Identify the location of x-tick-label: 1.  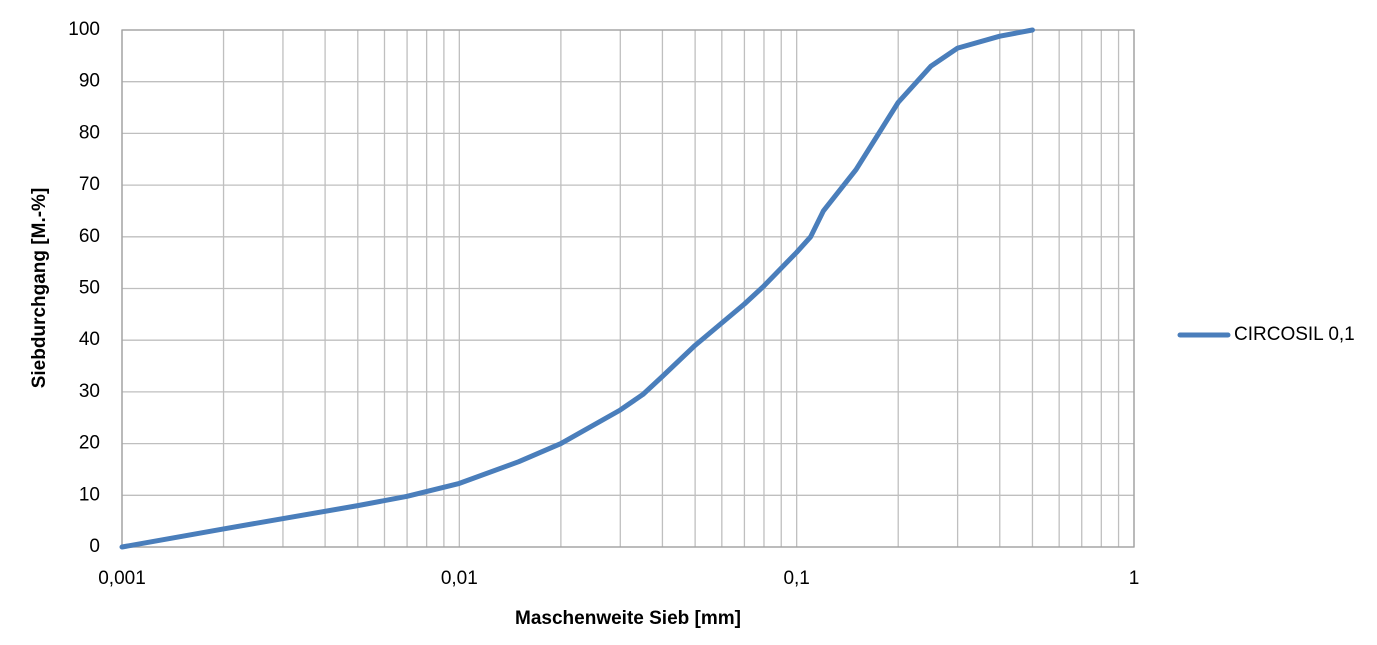
(1134, 578).